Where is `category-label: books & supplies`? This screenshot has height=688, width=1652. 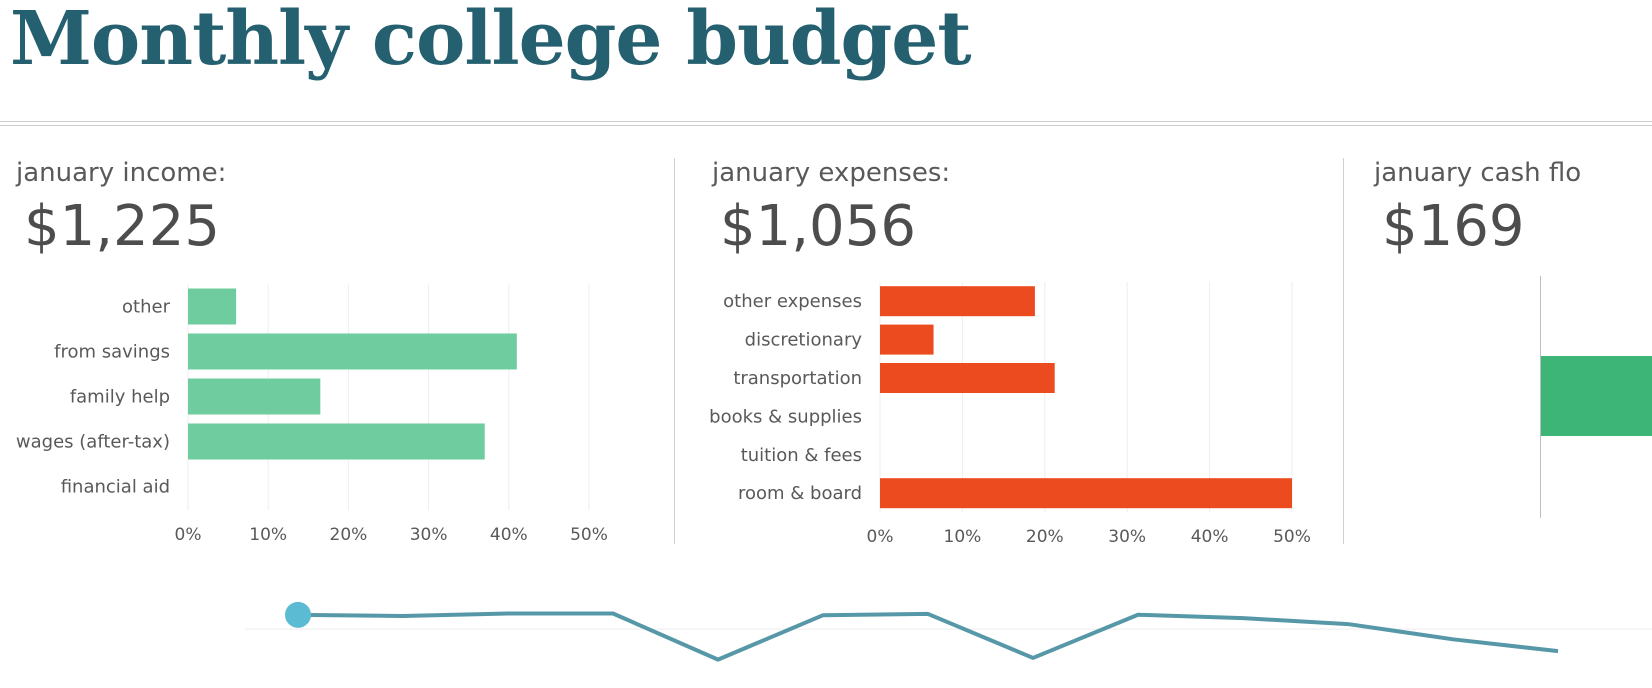
category-label: books & supplies is located at coordinates (785, 416).